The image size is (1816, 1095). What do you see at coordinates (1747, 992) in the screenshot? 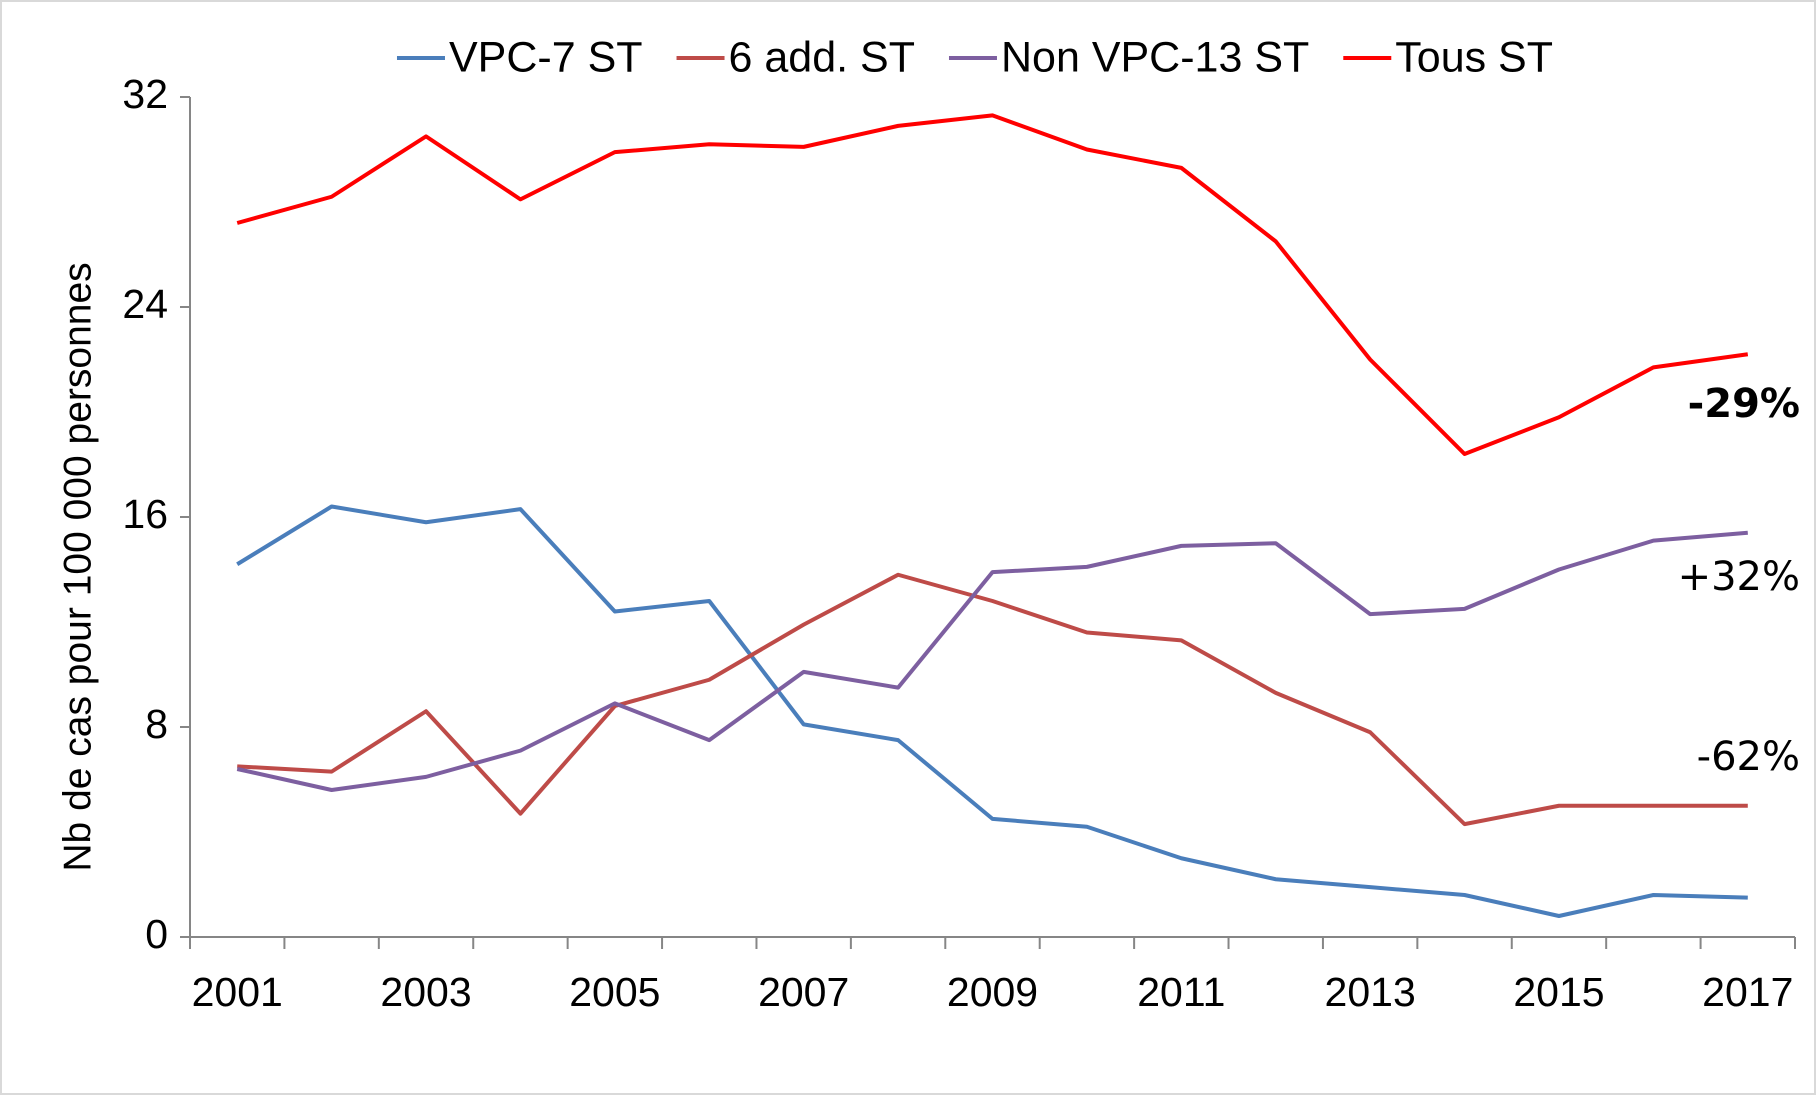
I see `x-tick-label: 2017` at bounding box center [1747, 992].